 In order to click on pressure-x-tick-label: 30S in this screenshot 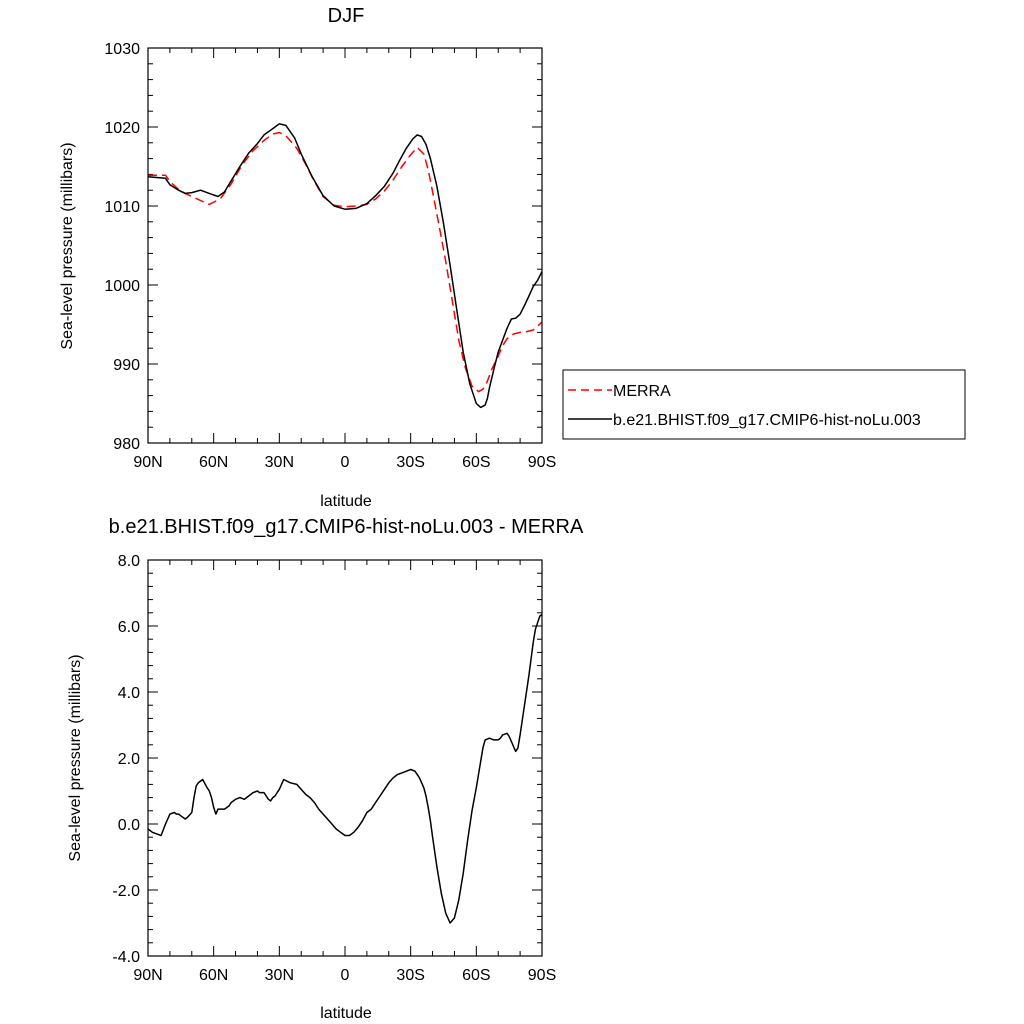, I will do `click(410, 462)`.